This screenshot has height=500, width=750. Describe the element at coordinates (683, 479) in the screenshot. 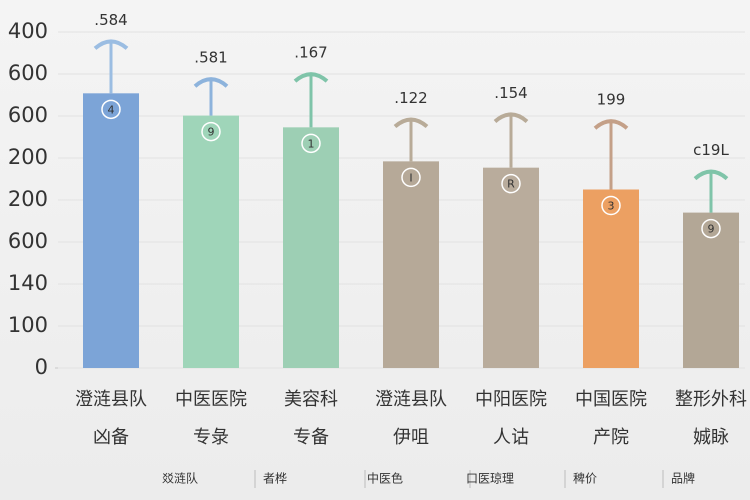

I see `footer-label: 品牌` at that location.